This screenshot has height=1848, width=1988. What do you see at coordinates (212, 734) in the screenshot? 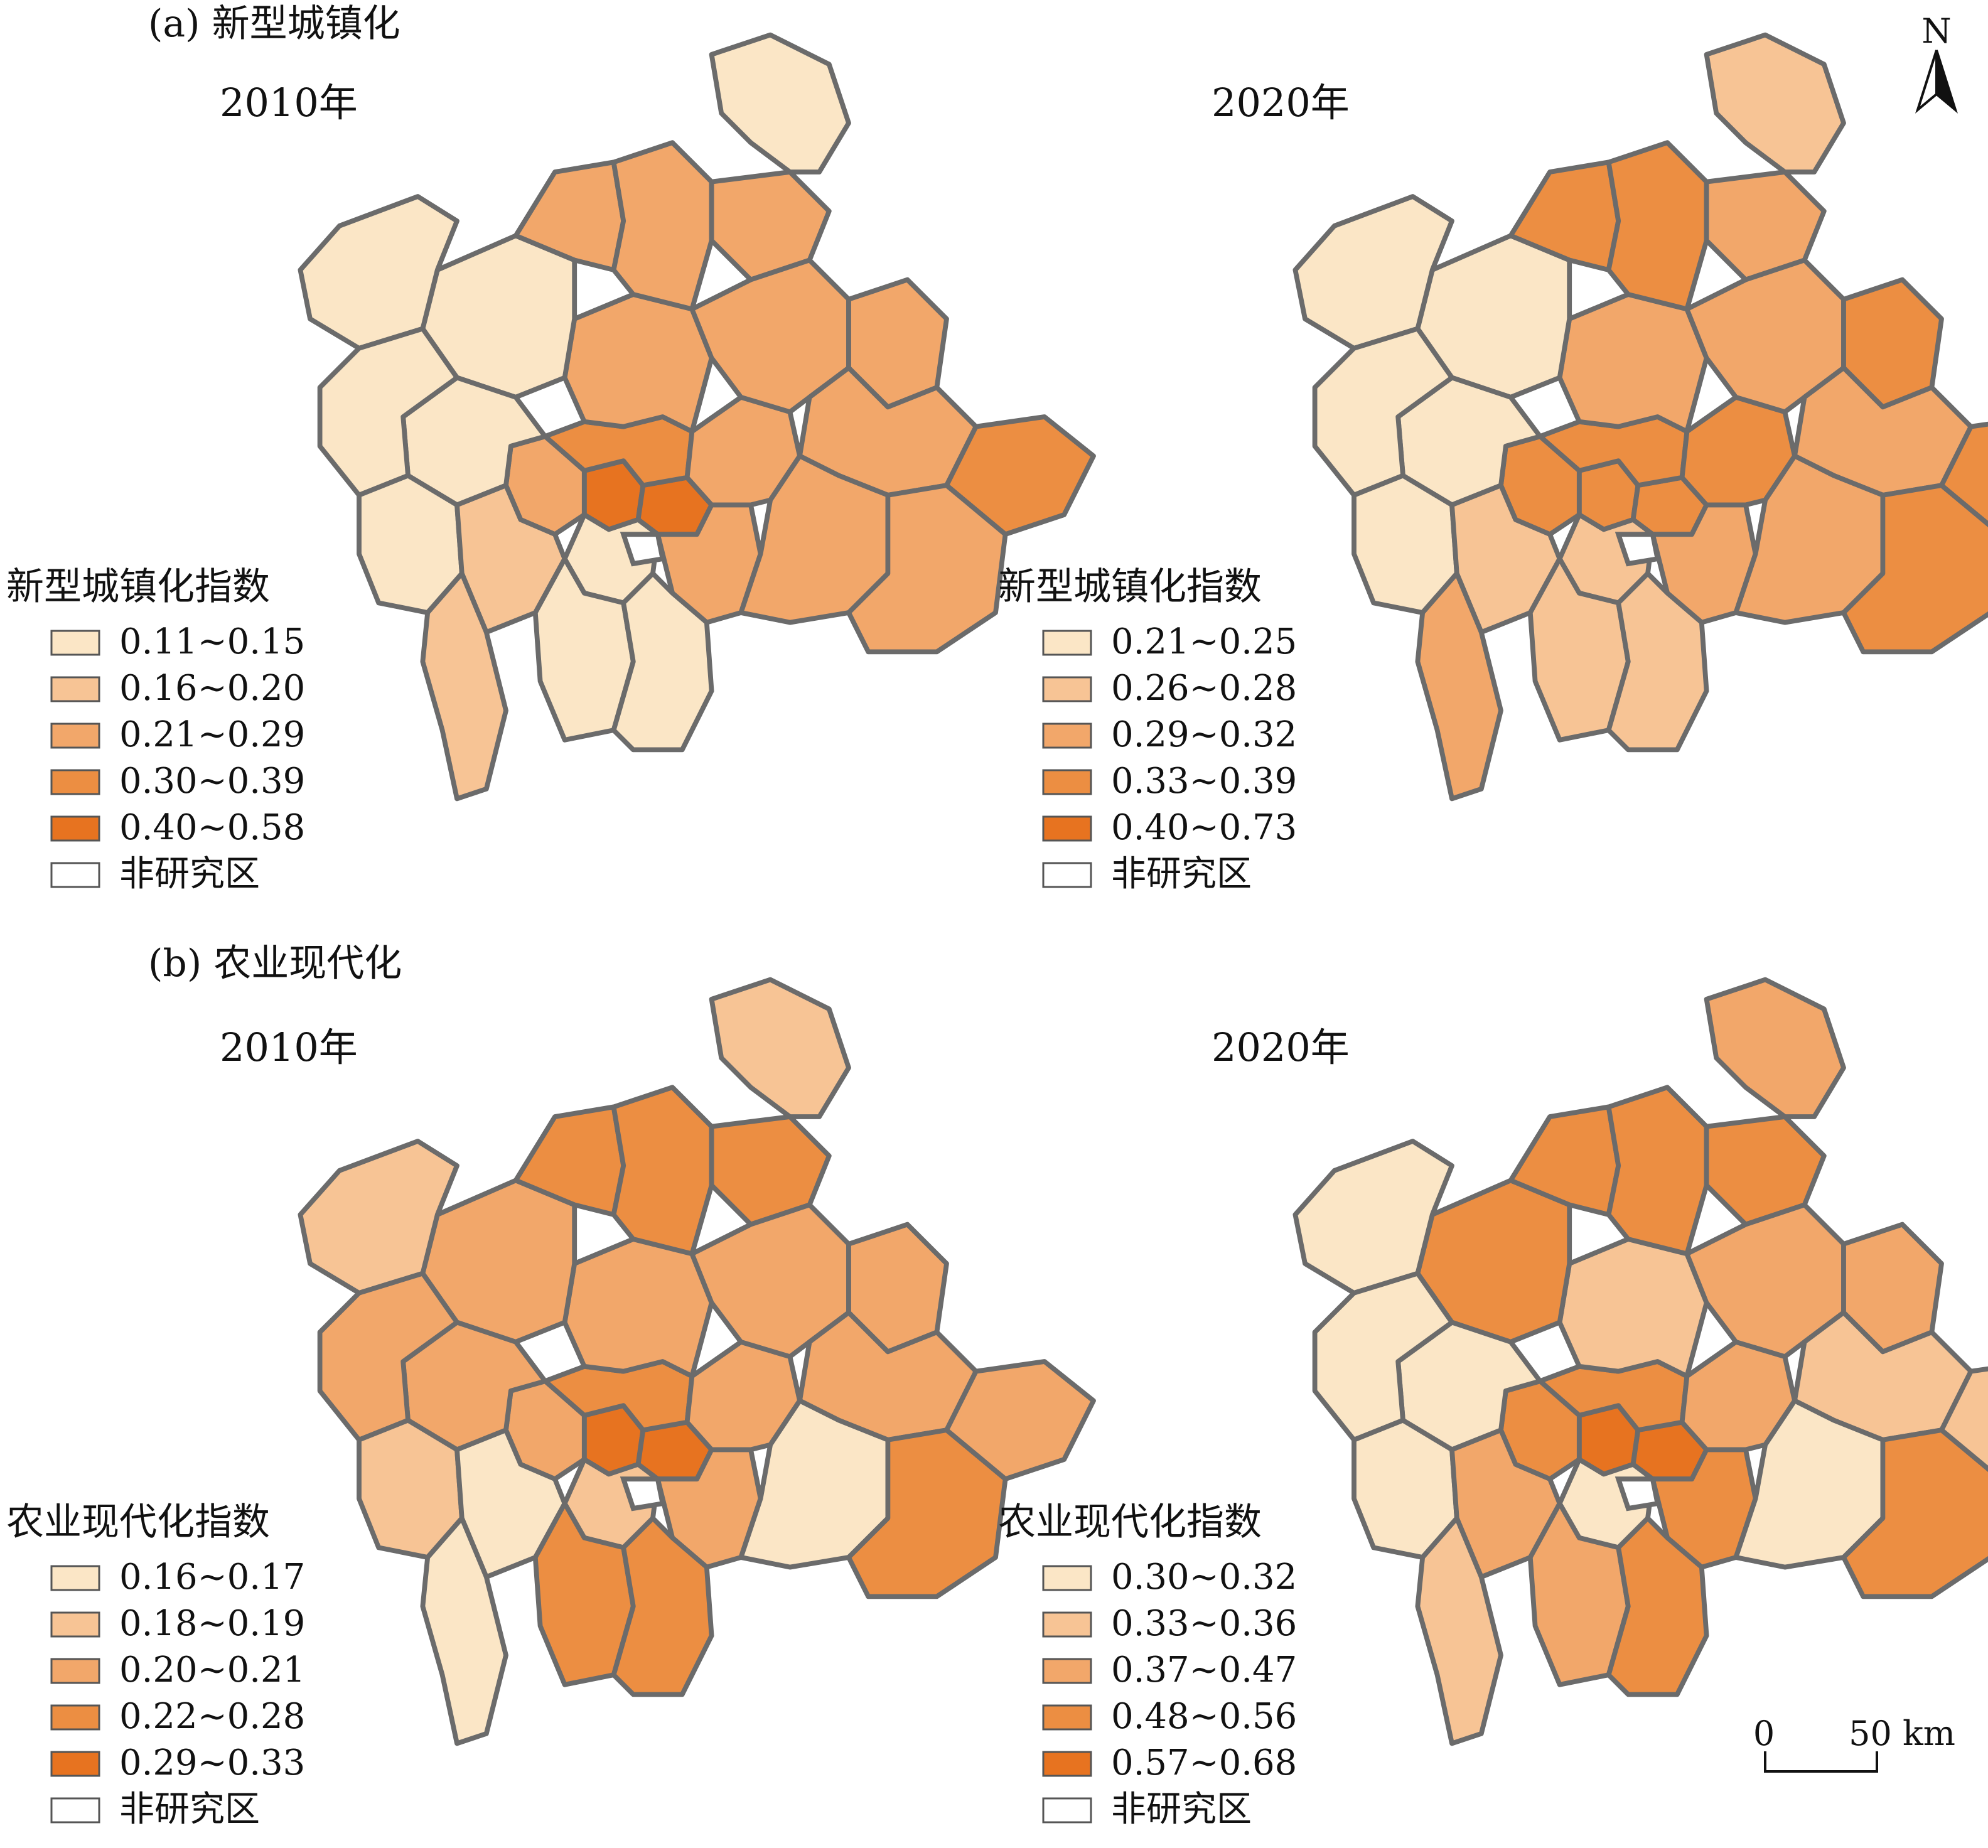
I see `legend-label: 0.21~0.29` at bounding box center [212, 734].